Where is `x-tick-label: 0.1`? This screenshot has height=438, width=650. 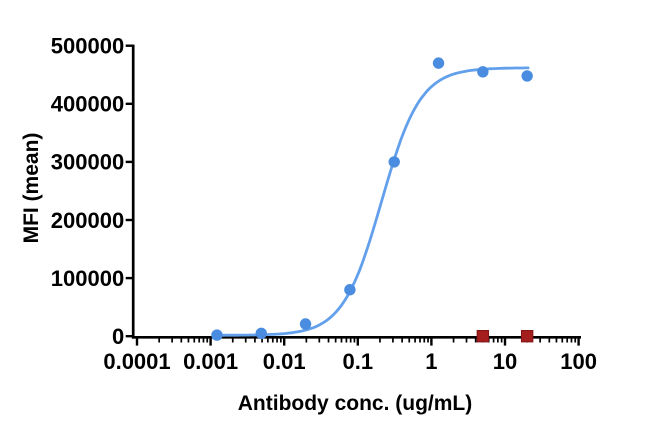 x-tick-label: 0.1 is located at coordinates (358, 361).